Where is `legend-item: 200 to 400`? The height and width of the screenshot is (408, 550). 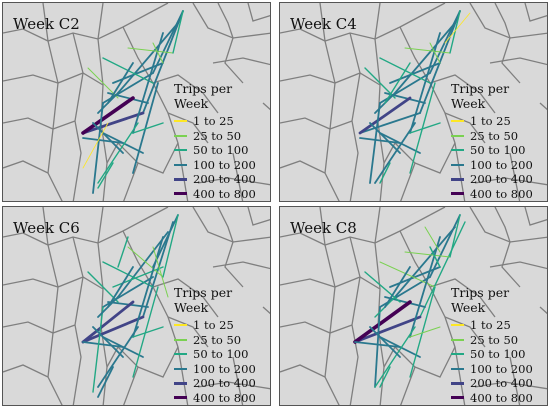 legend-item: 200 to 400 is located at coordinates (222, 179).